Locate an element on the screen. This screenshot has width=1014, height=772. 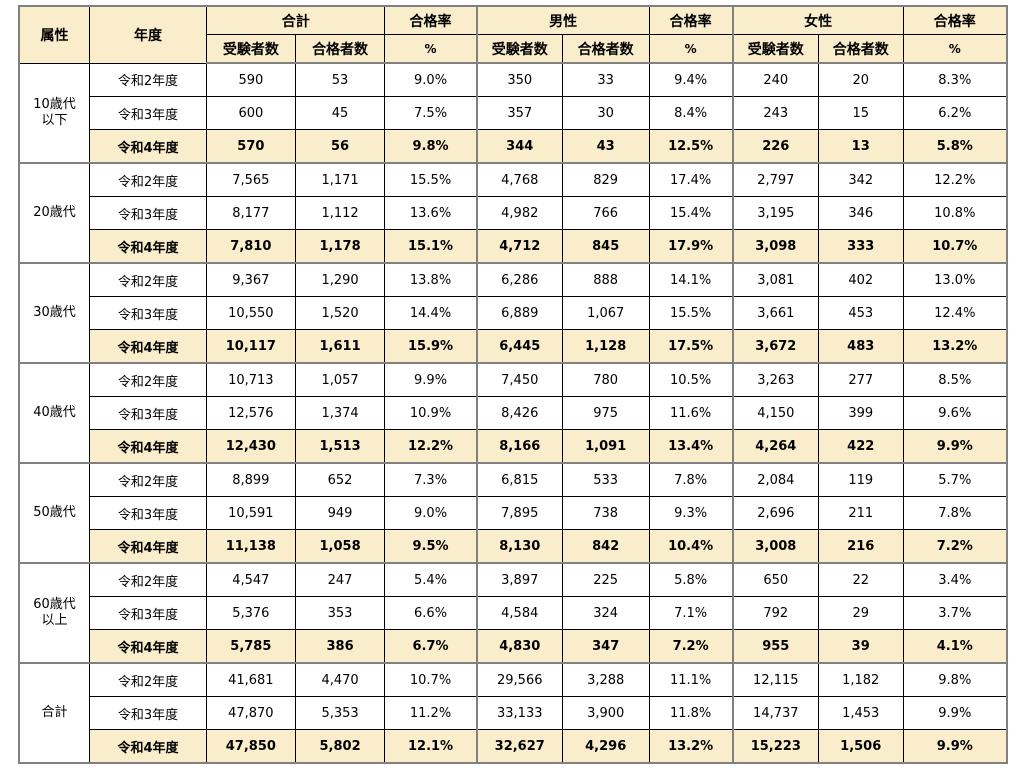
group-label: 20歳代 is located at coordinates (54, 213).